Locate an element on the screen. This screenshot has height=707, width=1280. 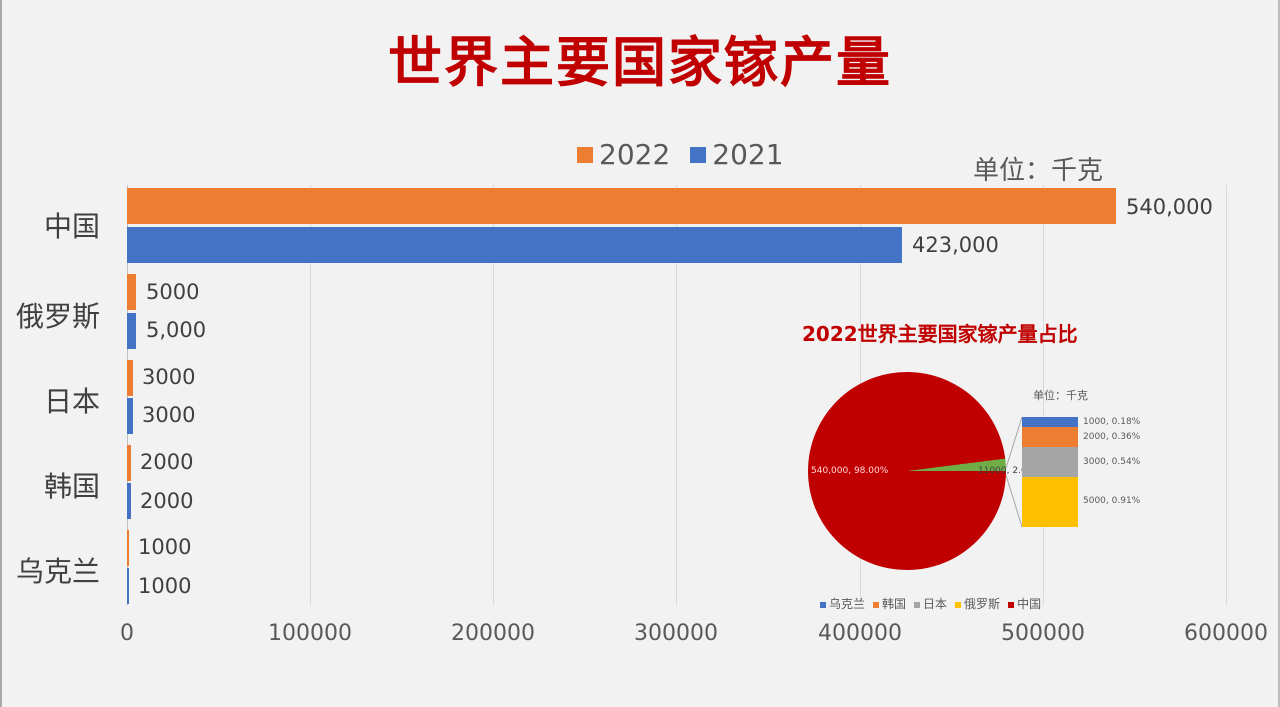
bar-korea-2021 is located at coordinates (129, 501).